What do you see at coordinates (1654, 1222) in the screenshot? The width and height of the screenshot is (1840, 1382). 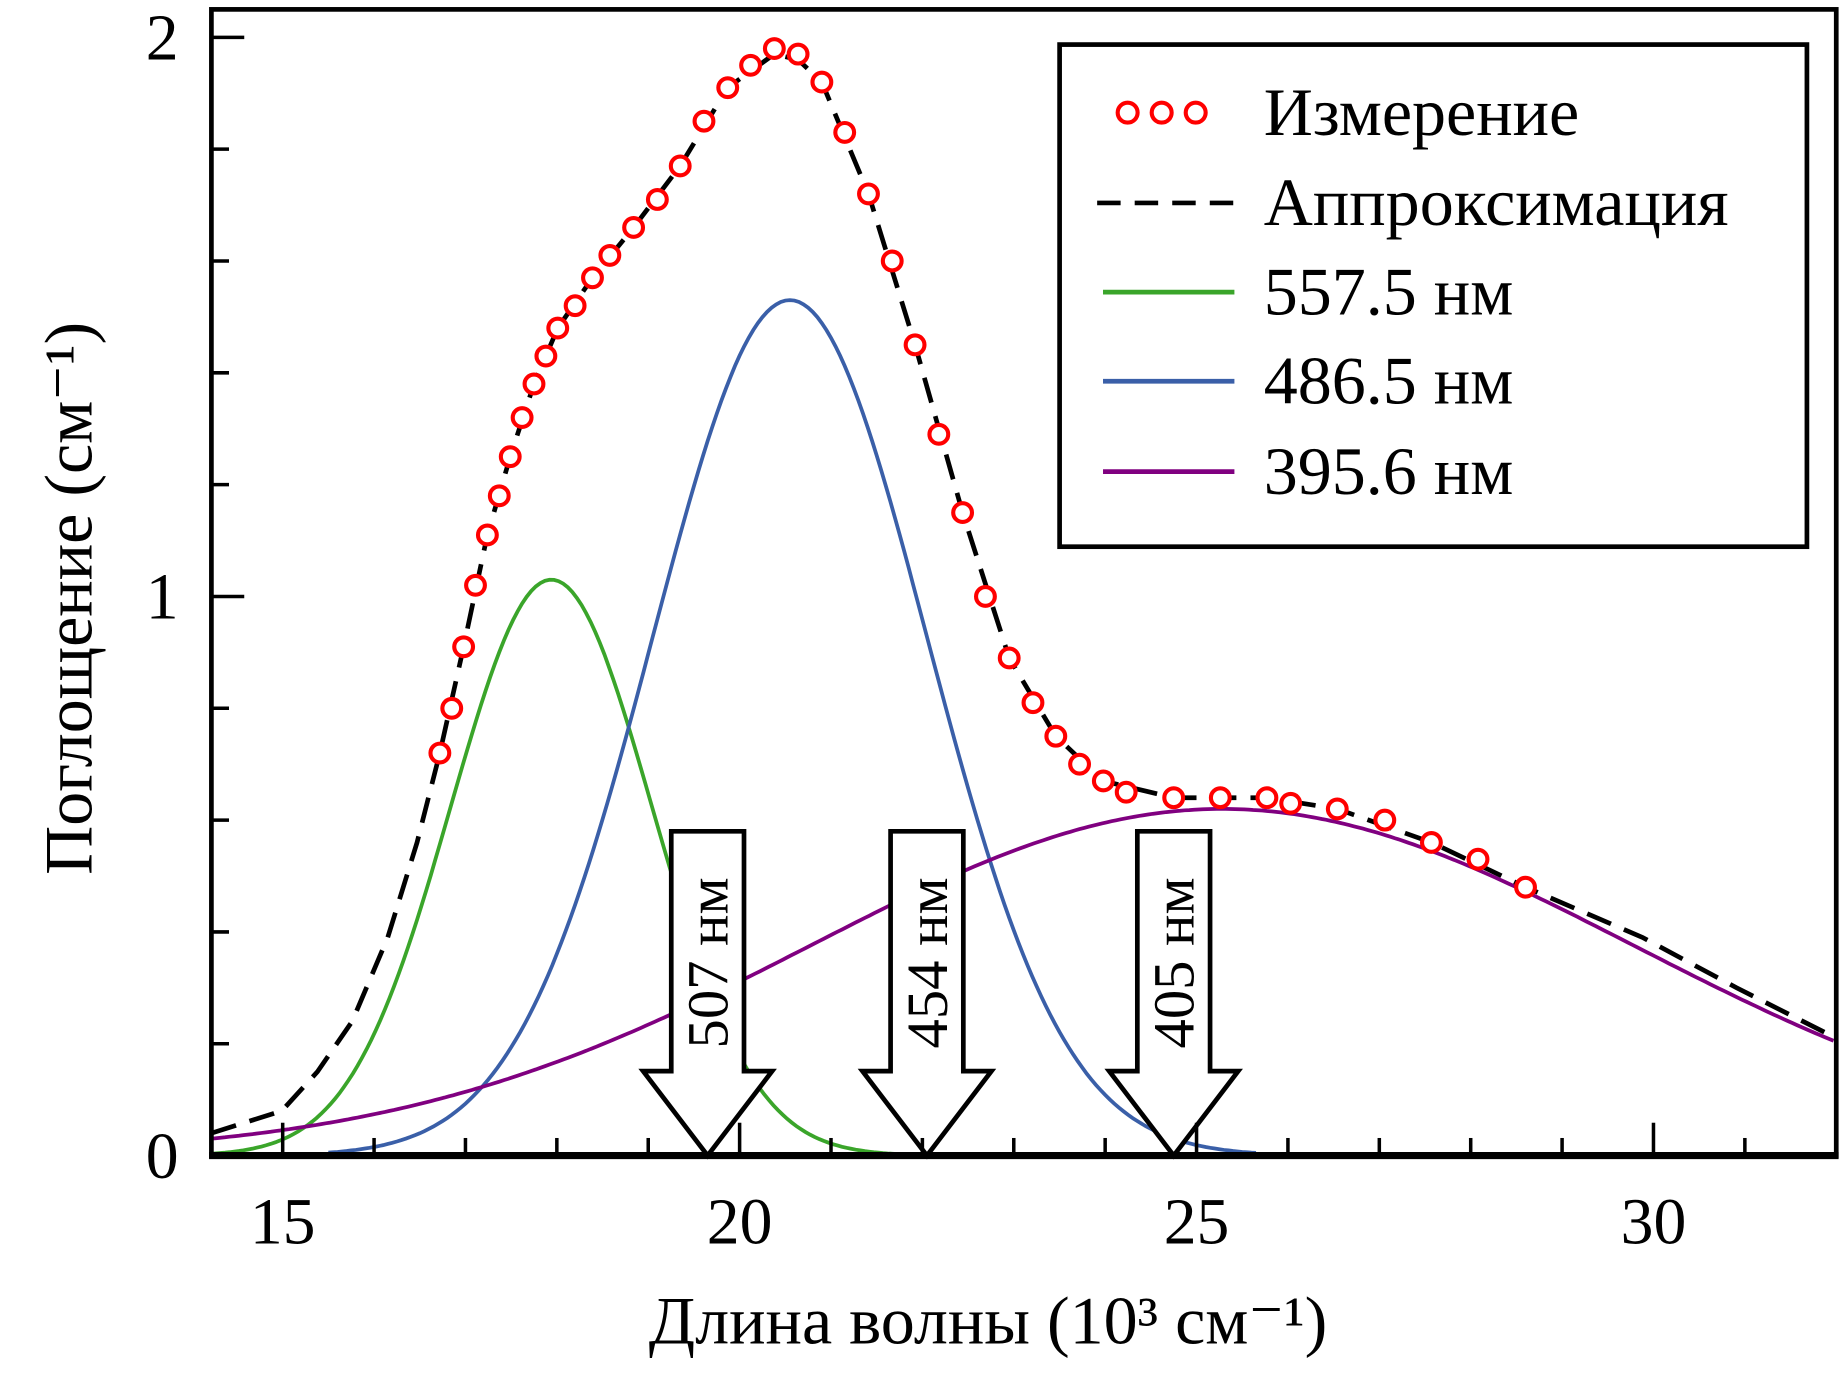 I see `x-tick-label: 30` at bounding box center [1654, 1222].